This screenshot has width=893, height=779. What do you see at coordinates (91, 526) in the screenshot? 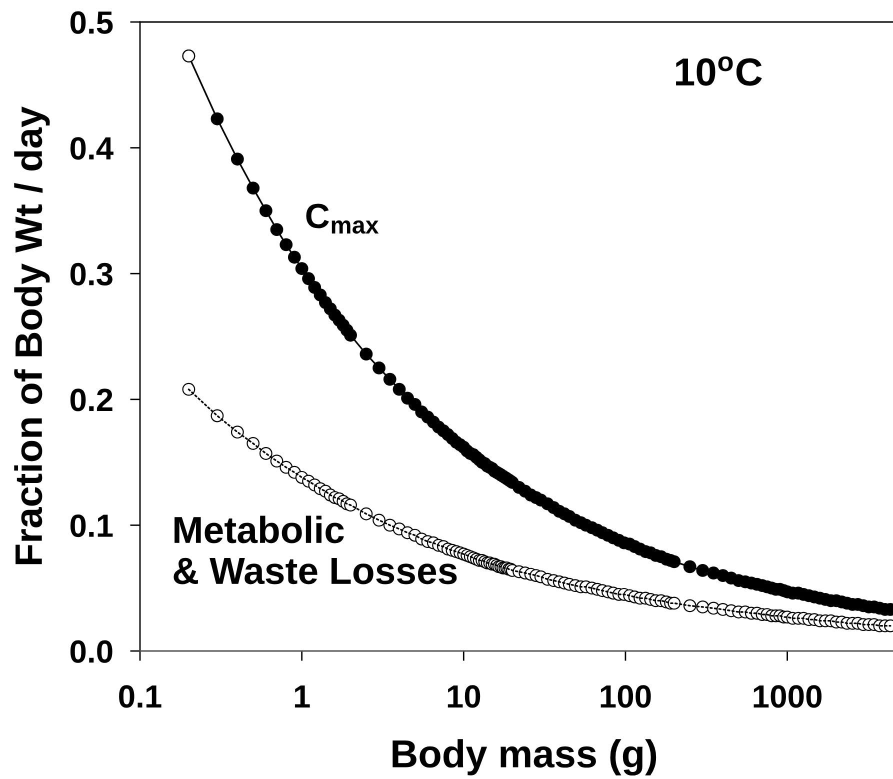
I see `y-tick-label: 0.1` at bounding box center [91, 526].